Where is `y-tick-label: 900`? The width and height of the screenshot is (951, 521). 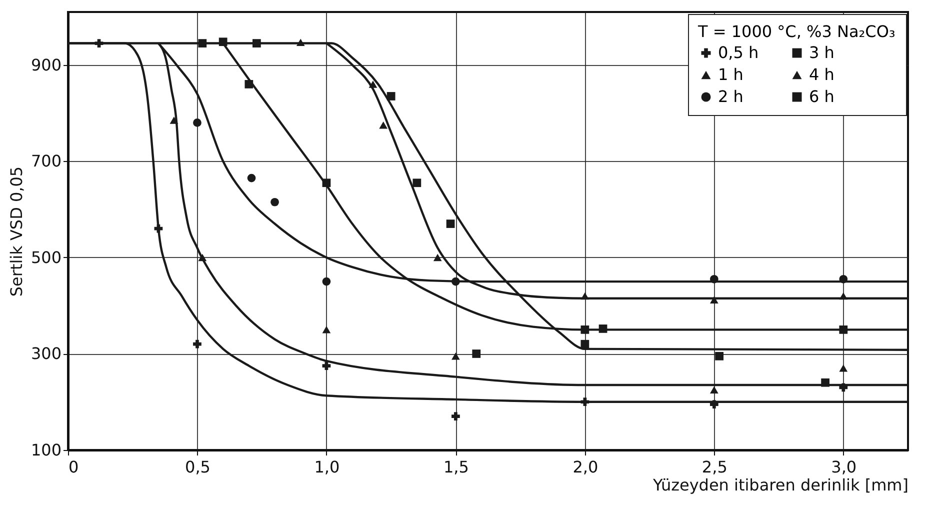 y-tick-label: 900 is located at coordinates (46, 64).